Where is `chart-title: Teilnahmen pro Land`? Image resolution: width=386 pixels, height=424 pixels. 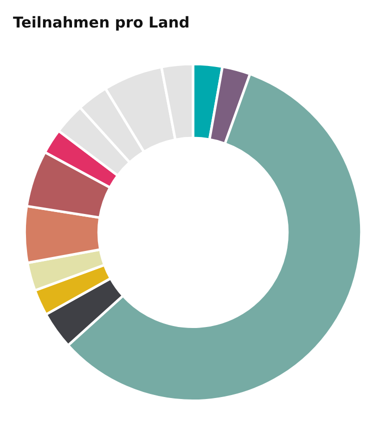 chart-title: Teilnahmen pro Land is located at coordinates (101, 23).